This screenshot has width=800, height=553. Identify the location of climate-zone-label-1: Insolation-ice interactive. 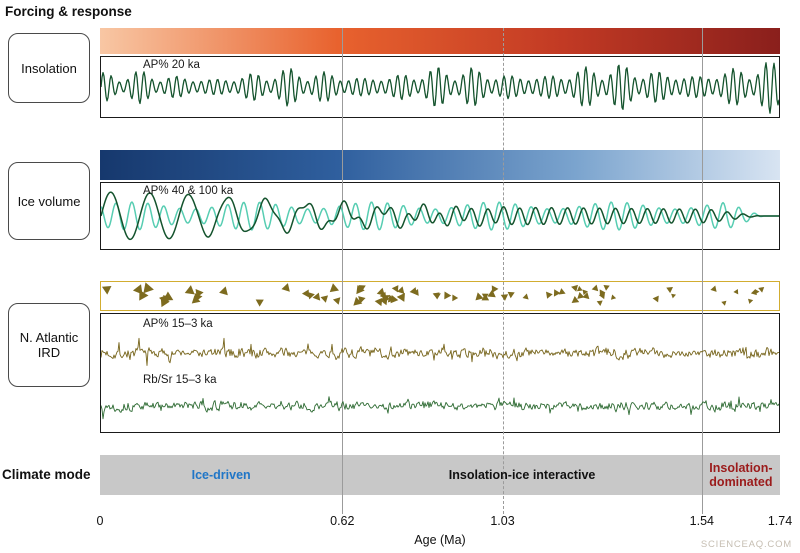
(522, 474).